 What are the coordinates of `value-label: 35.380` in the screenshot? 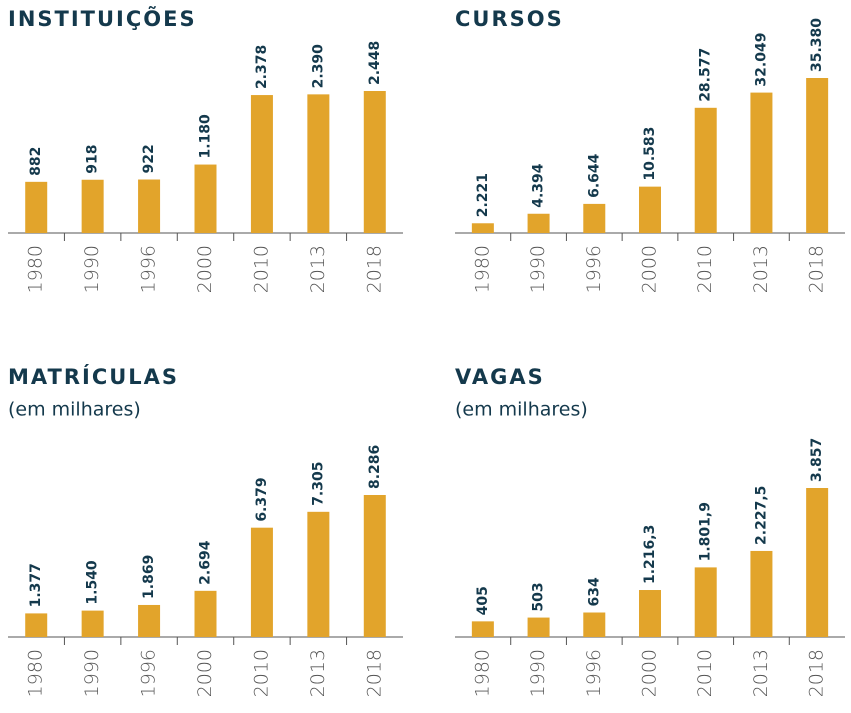 It's located at (817, 45).